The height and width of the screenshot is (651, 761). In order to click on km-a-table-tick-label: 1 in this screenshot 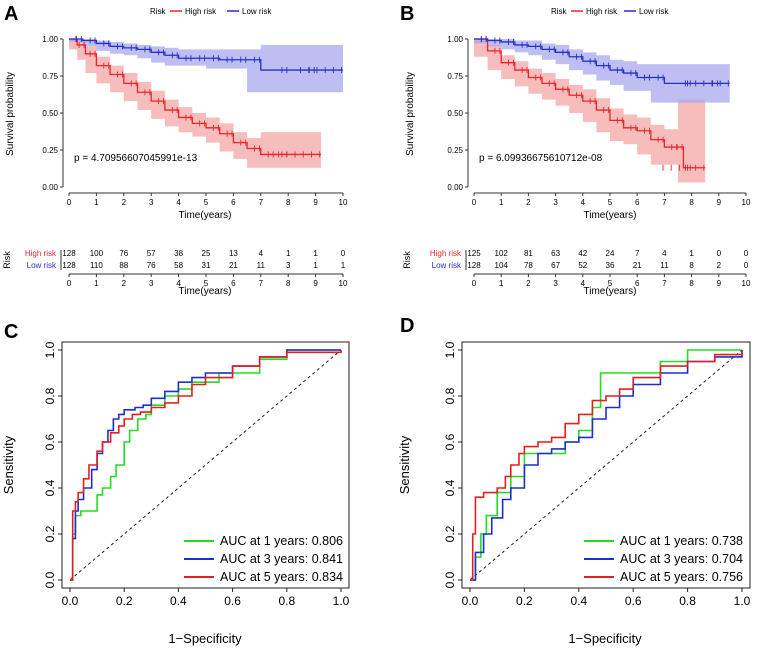, I will do `click(96, 283)`.